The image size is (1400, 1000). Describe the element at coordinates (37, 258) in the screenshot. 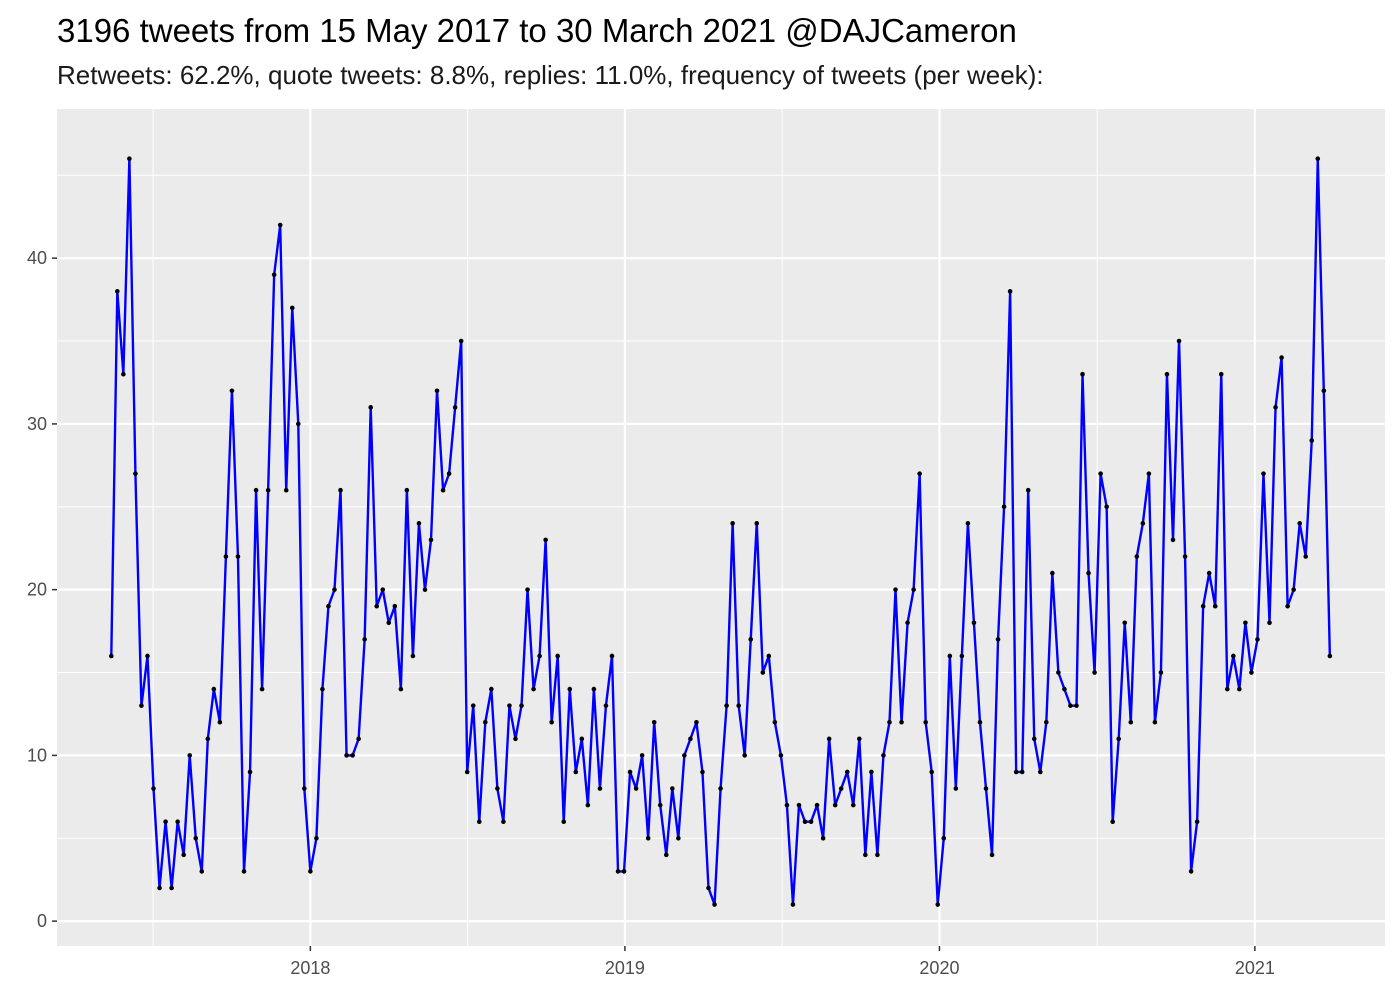

I see `y-tick-label: 40` at that location.